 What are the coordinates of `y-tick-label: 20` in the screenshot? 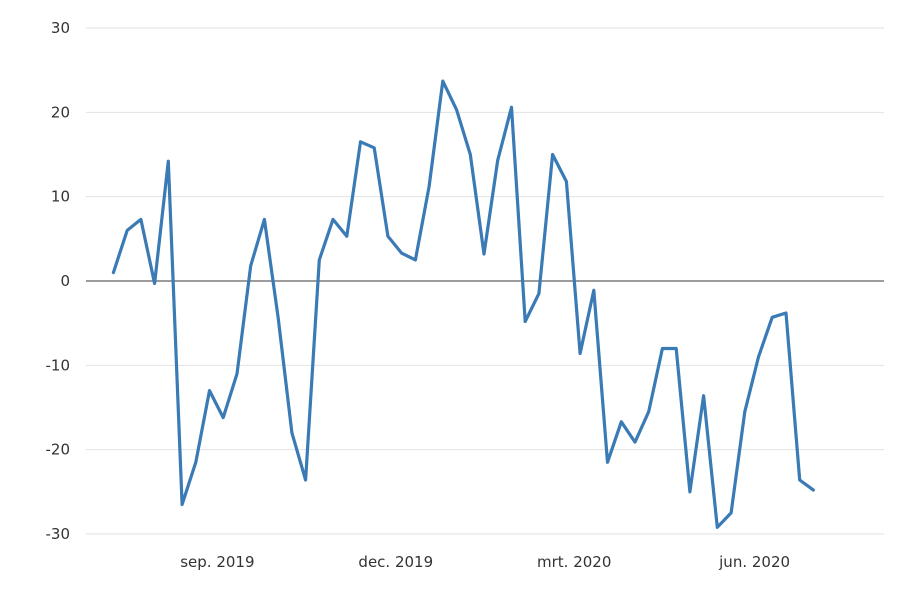 It's located at (60, 112).